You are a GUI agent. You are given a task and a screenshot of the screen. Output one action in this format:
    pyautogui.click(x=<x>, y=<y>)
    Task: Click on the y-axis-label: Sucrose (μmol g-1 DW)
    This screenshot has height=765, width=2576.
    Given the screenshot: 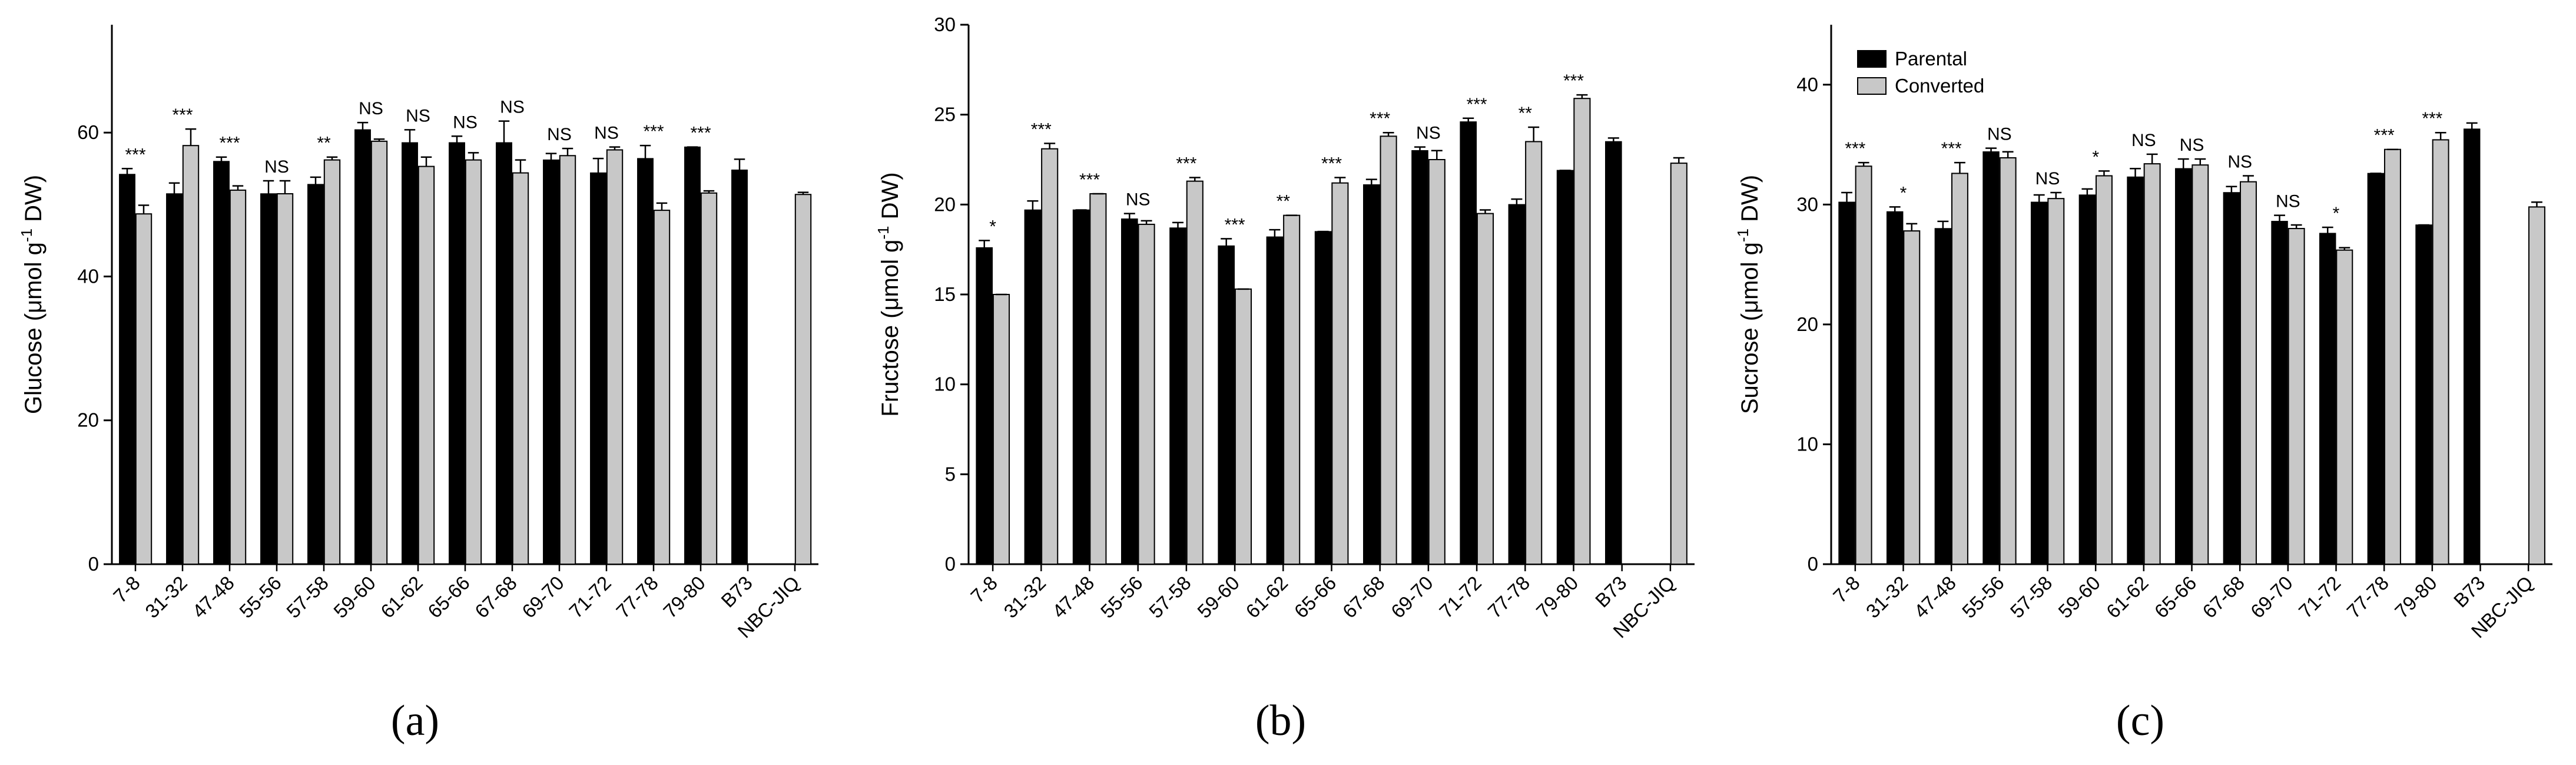 What is the action you would take?
    pyautogui.click(x=1749, y=294)
    